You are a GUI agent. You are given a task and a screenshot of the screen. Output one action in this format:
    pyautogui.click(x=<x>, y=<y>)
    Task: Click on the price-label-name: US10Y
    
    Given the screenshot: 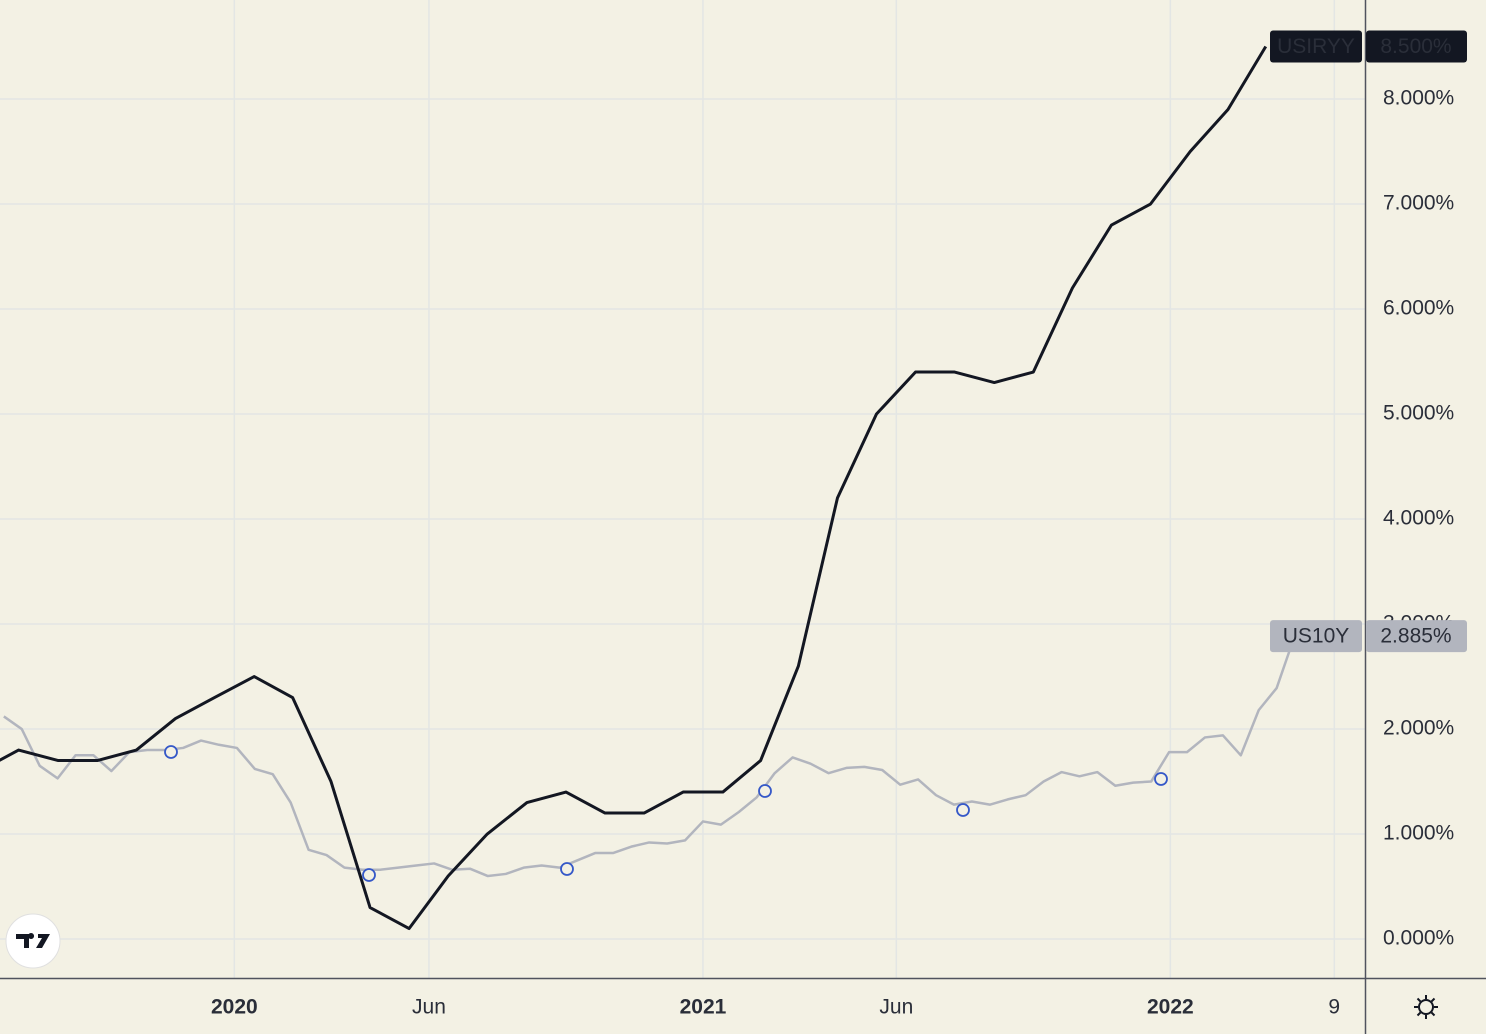 What is the action you would take?
    pyautogui.click(x=1316, y=636)
    